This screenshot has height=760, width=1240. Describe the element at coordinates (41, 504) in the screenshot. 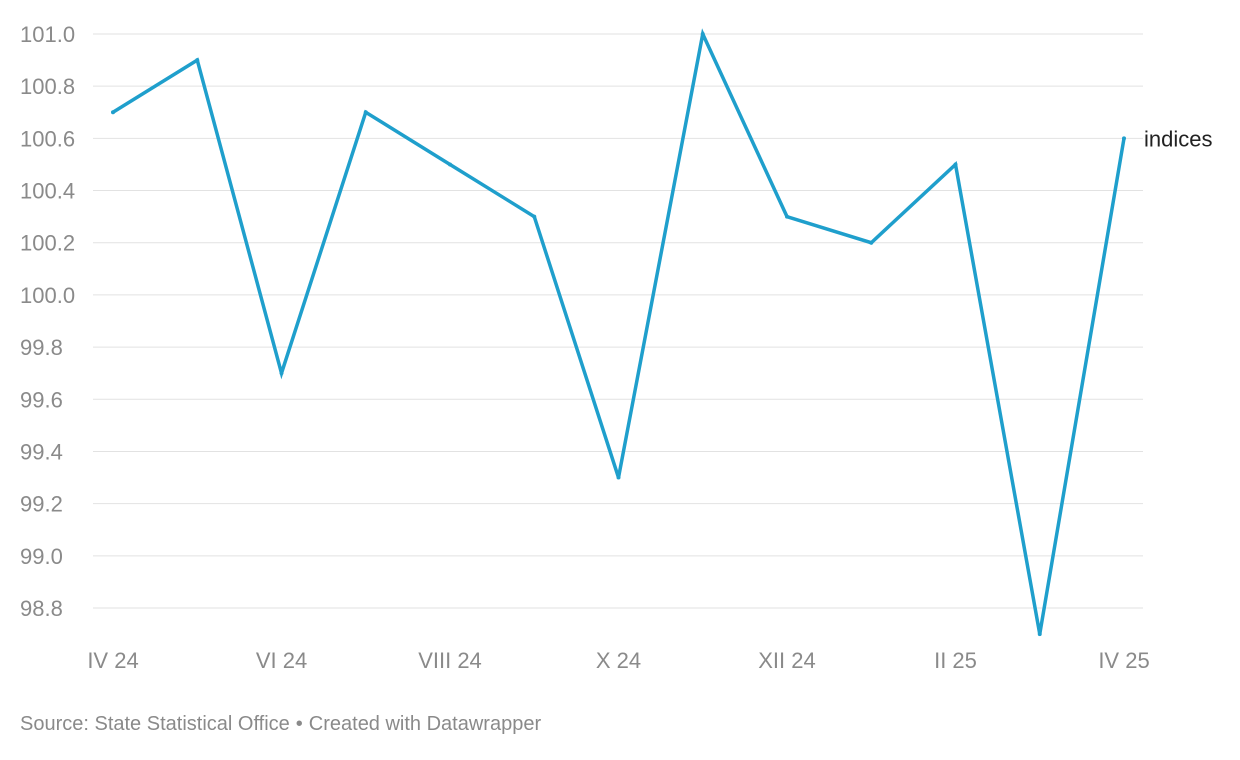

I see `y-tick-label: 99.2` at that location.